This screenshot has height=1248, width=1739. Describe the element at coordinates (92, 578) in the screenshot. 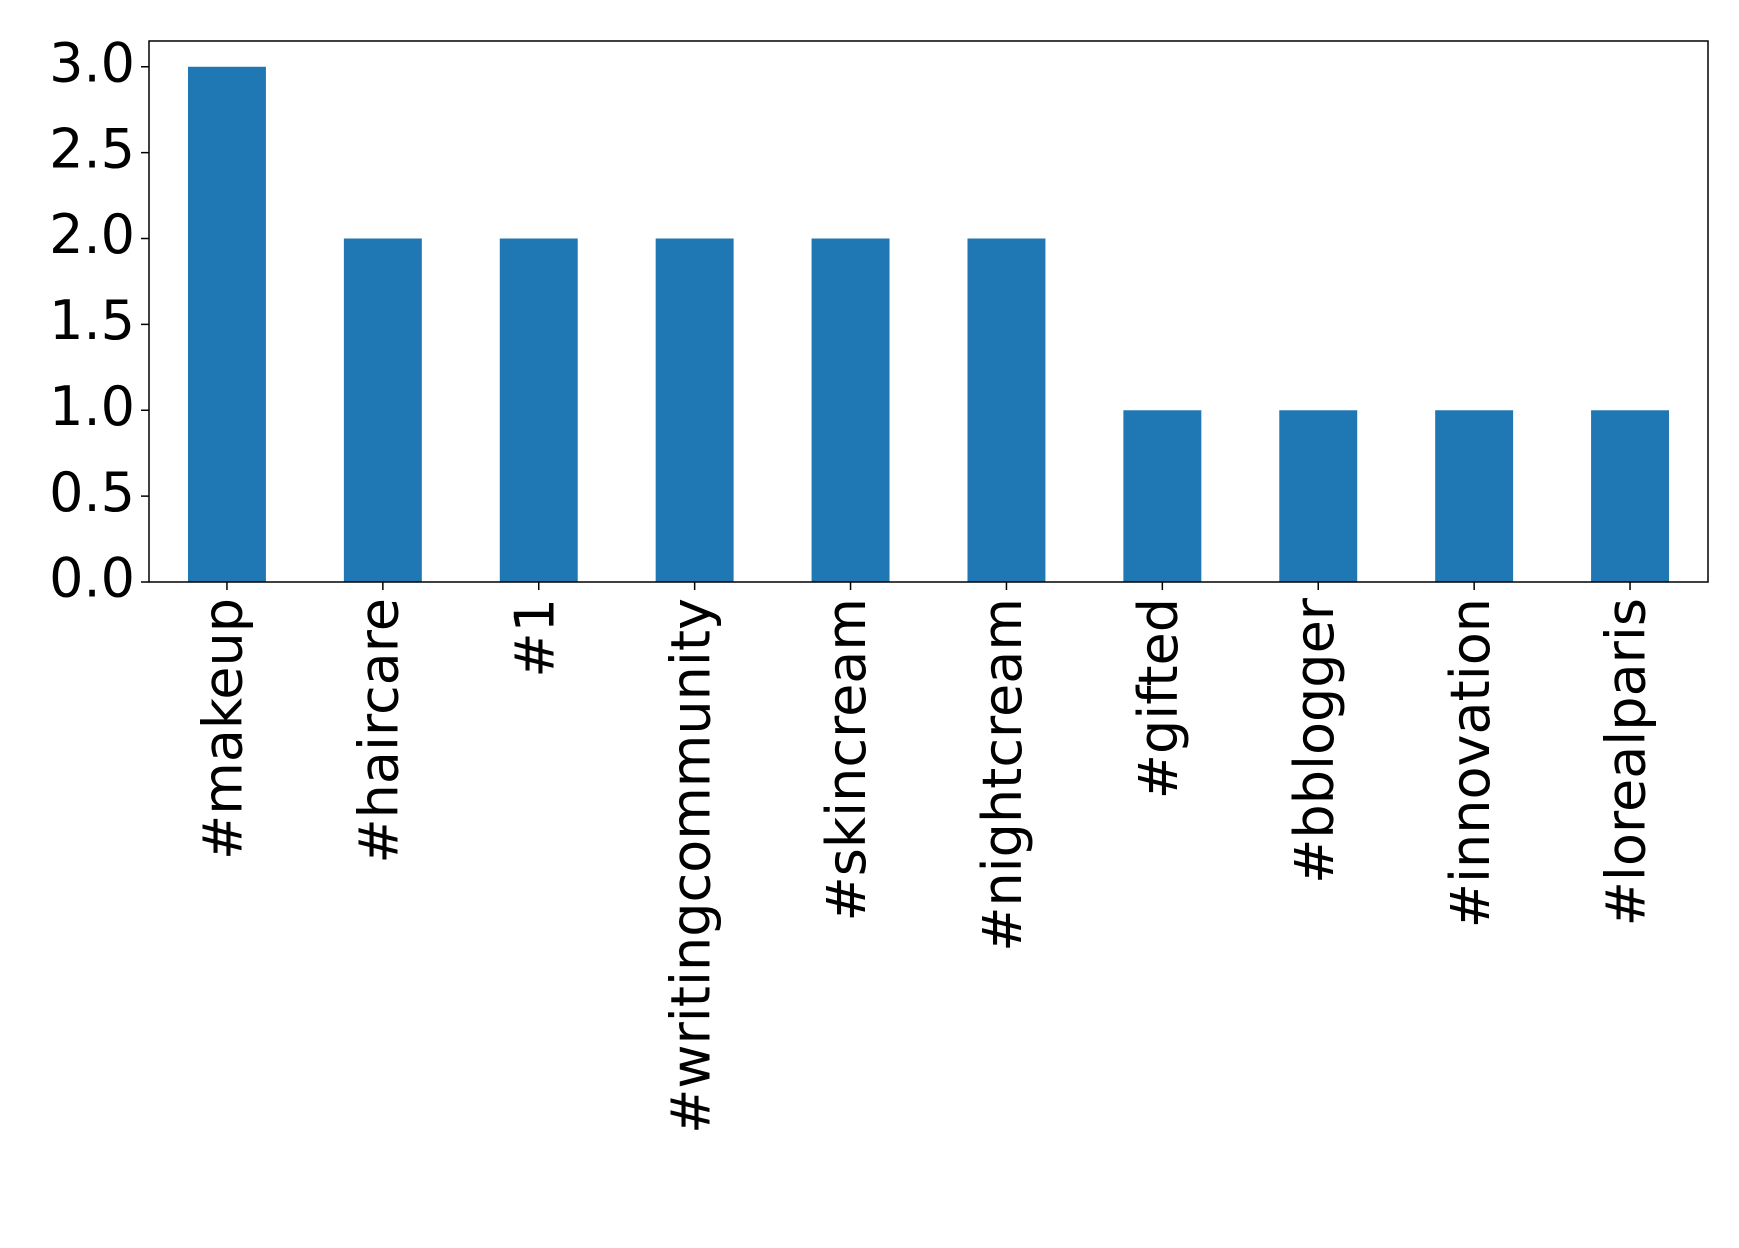

I see `y-tick-label: 0.0` at that location.